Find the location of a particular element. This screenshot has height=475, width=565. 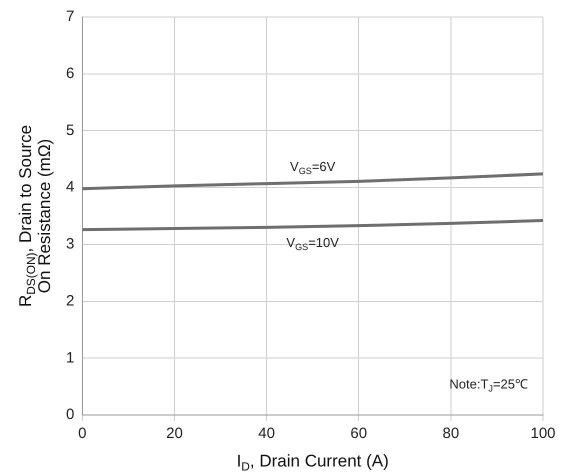

y-tick-label: 1 is located at coordinates (70, 357).